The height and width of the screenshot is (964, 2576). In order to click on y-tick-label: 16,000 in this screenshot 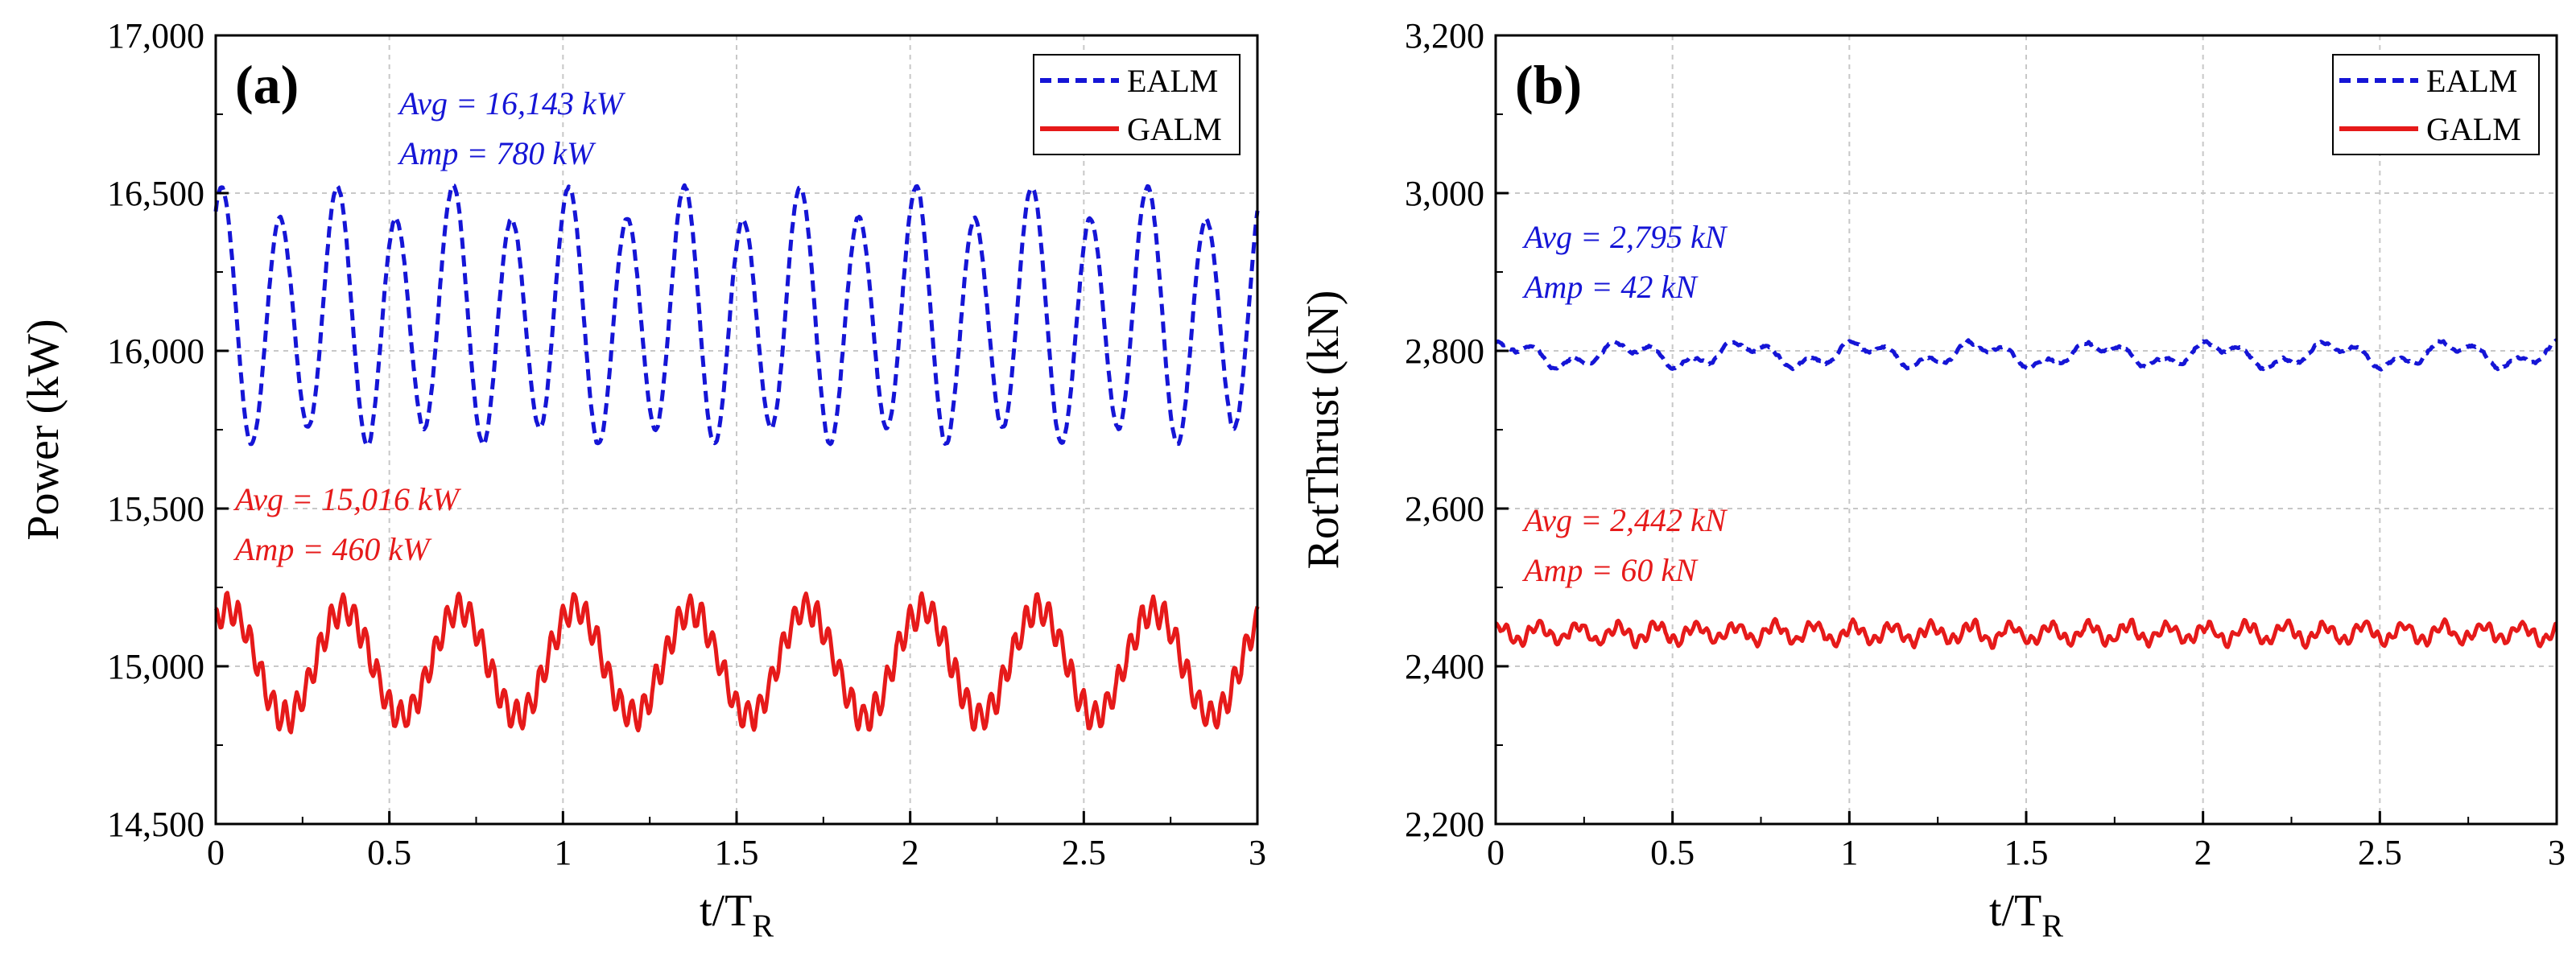, I will do `click(155, 352)`.